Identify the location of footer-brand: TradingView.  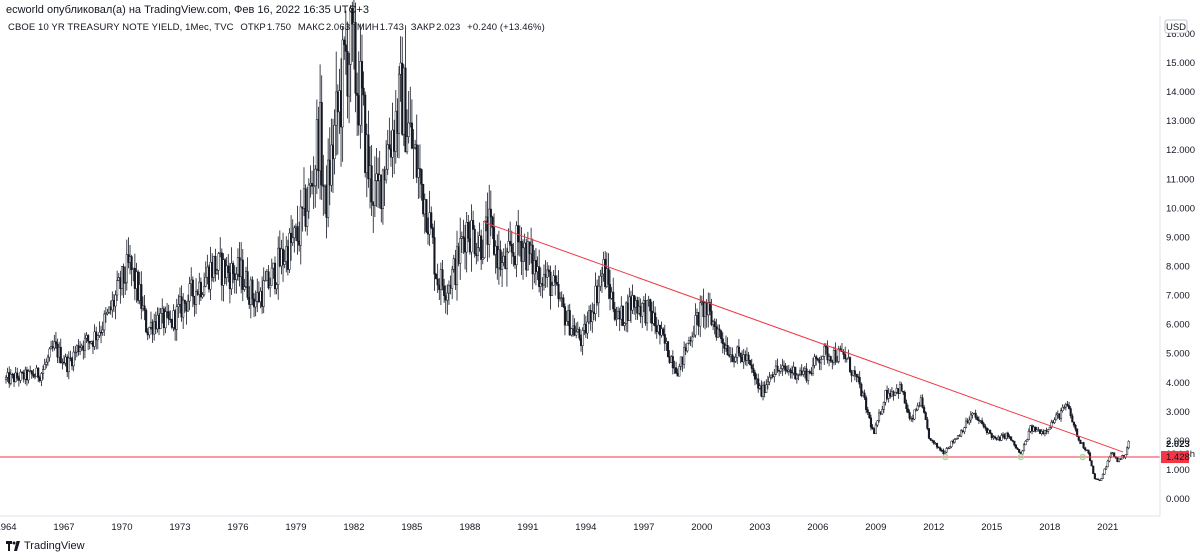
(45, 546).